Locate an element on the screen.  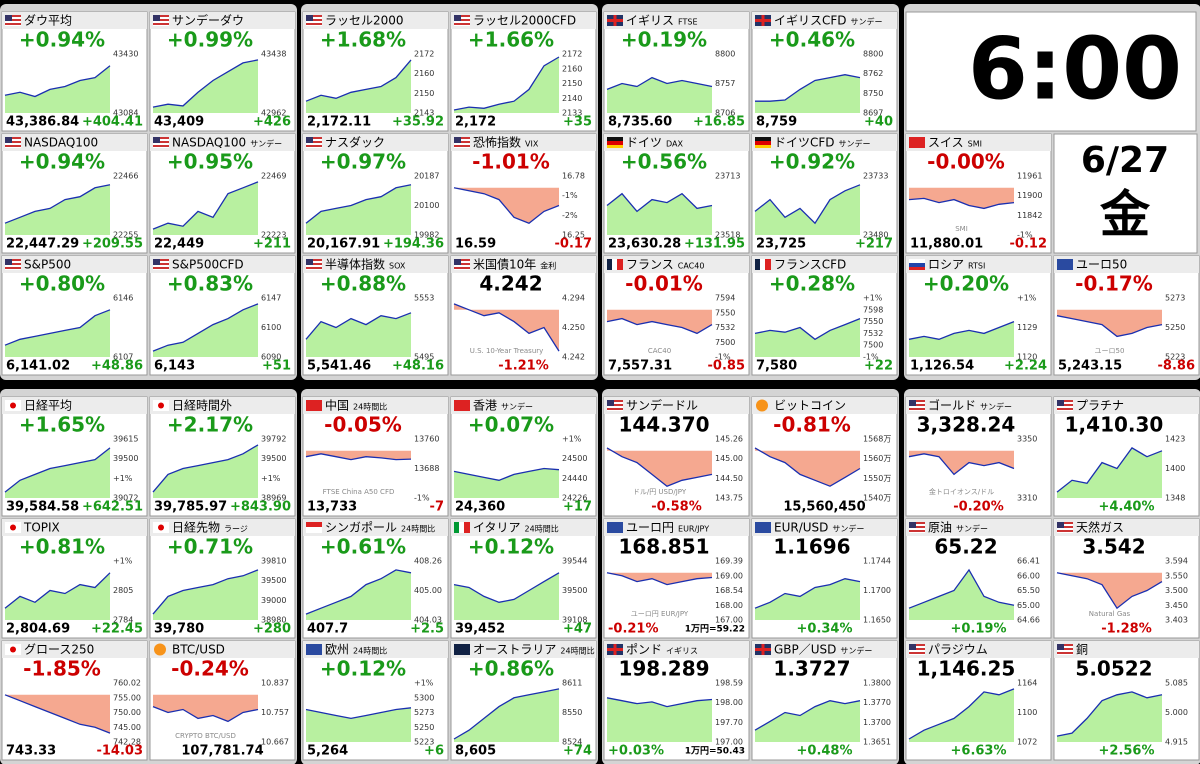
foot-value: +4.40% is located at coordinates (1127, 507).